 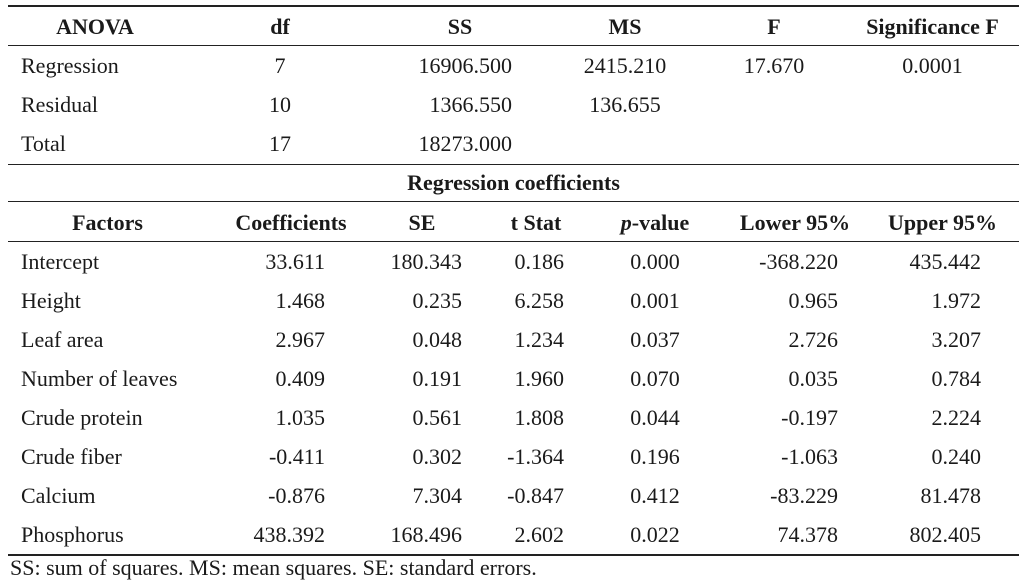 I want to click on coef-factor: Leaf area, so click(x=62, y=339).